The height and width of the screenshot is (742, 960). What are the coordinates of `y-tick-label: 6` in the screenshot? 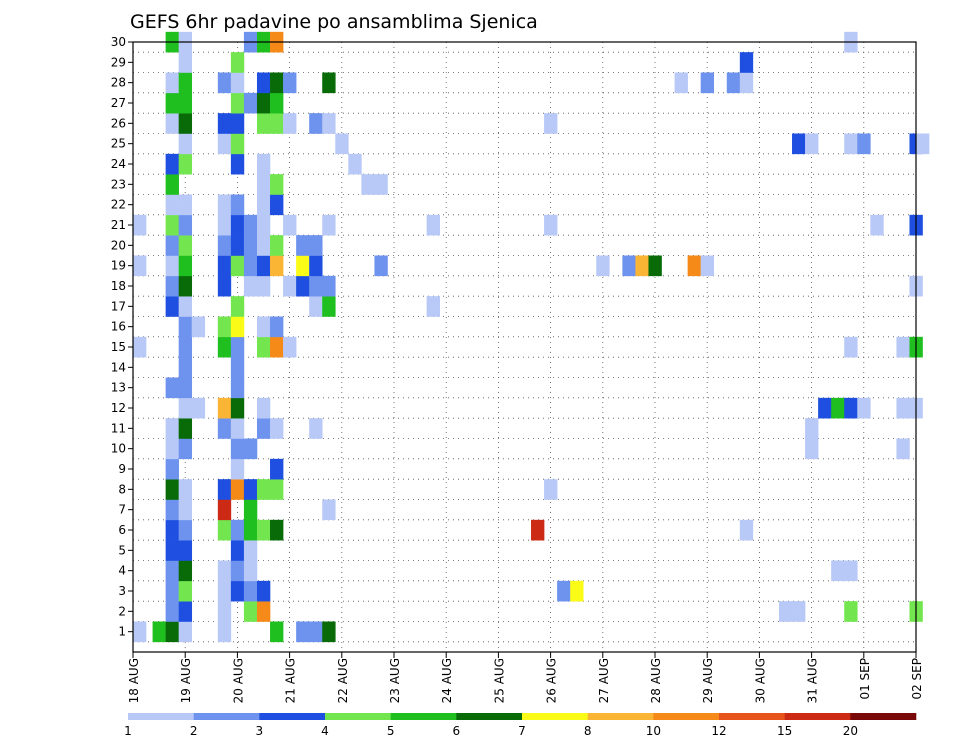 It's located at (122, 530).